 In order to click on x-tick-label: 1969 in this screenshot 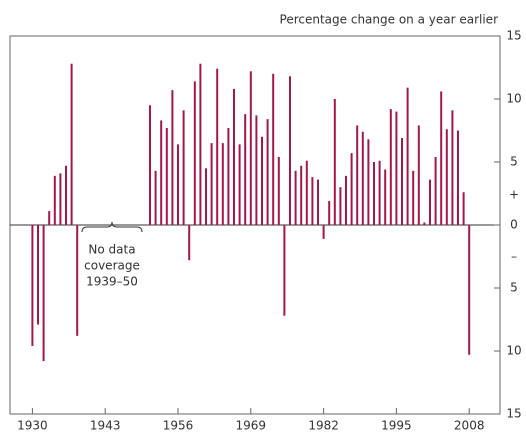, I will do `click(251, 426)`.